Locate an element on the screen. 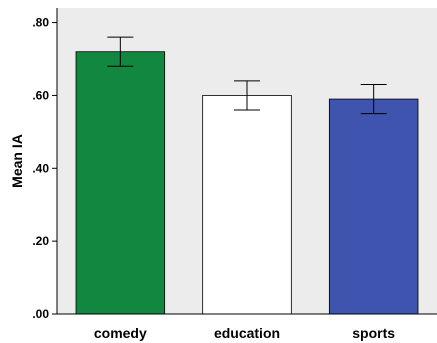 This screenshot has height=343, width=437. x-tick-label-sports: sports is located at coordinates (373, 333).